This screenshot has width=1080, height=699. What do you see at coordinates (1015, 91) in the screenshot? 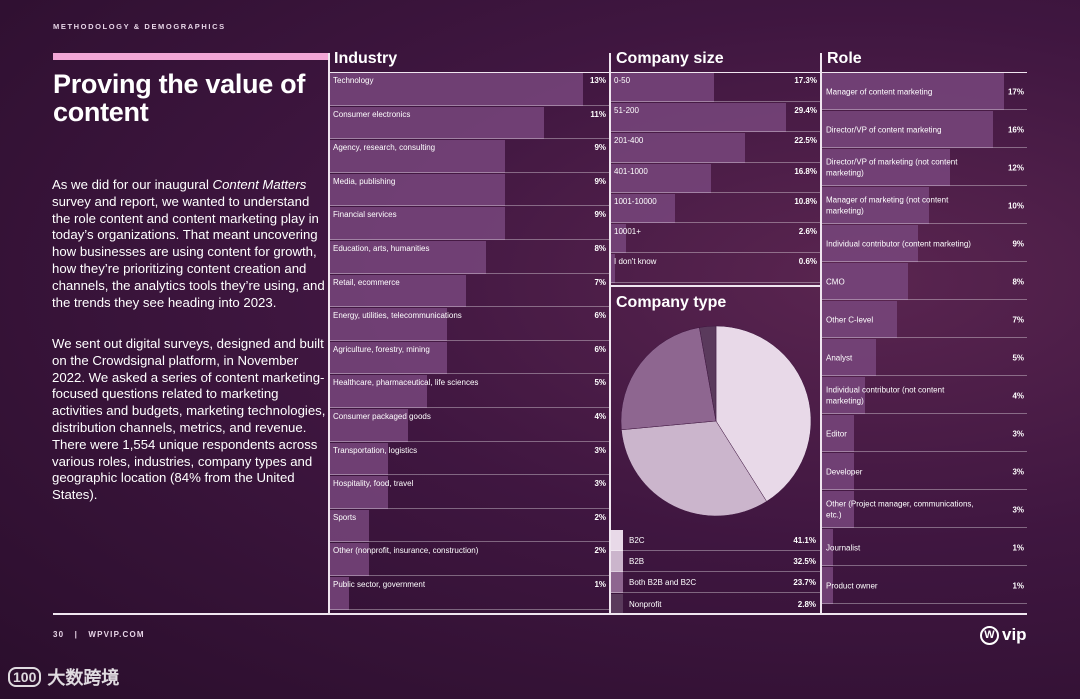
I see `bar-value: 17%` at bounding box center [1015, 91].